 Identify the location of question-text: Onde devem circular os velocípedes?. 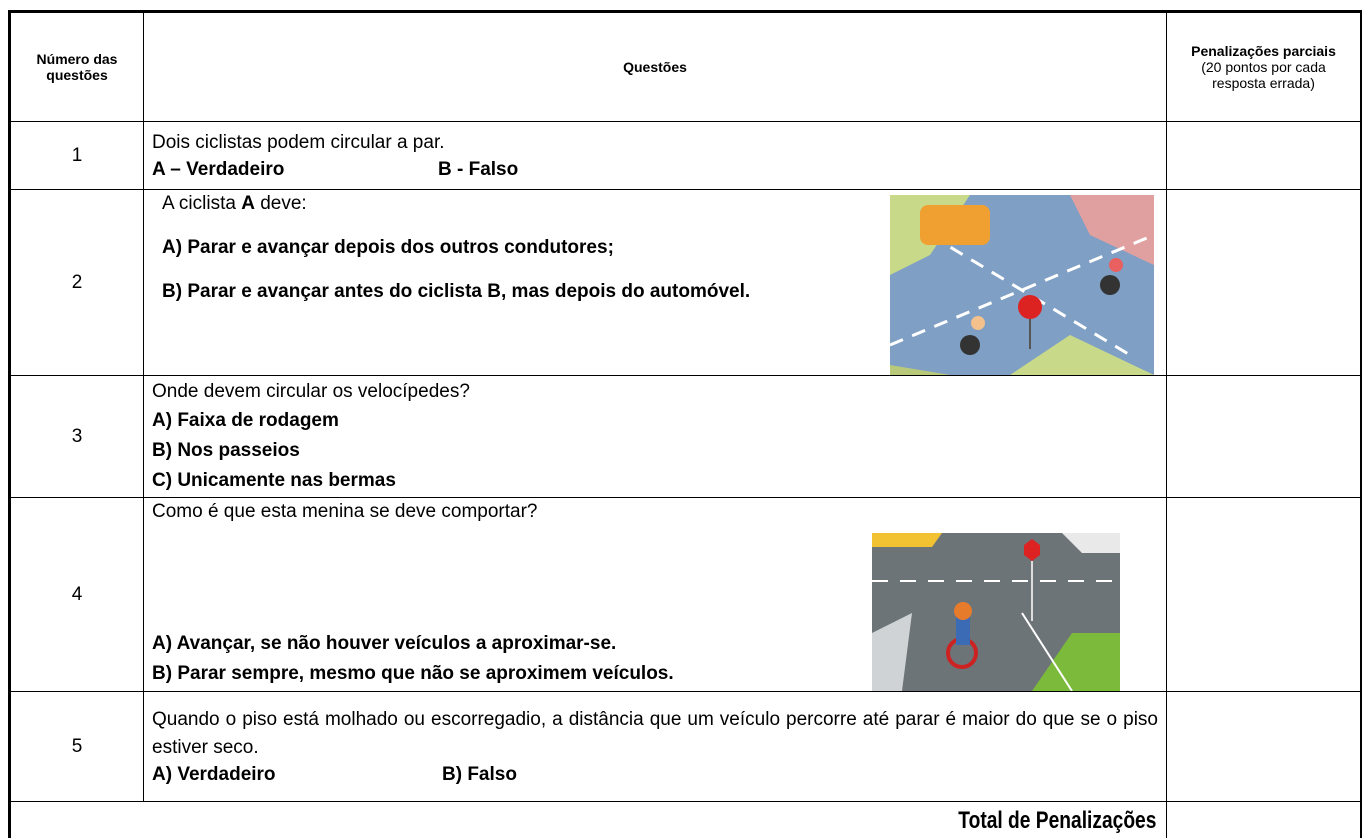
(311, 391).